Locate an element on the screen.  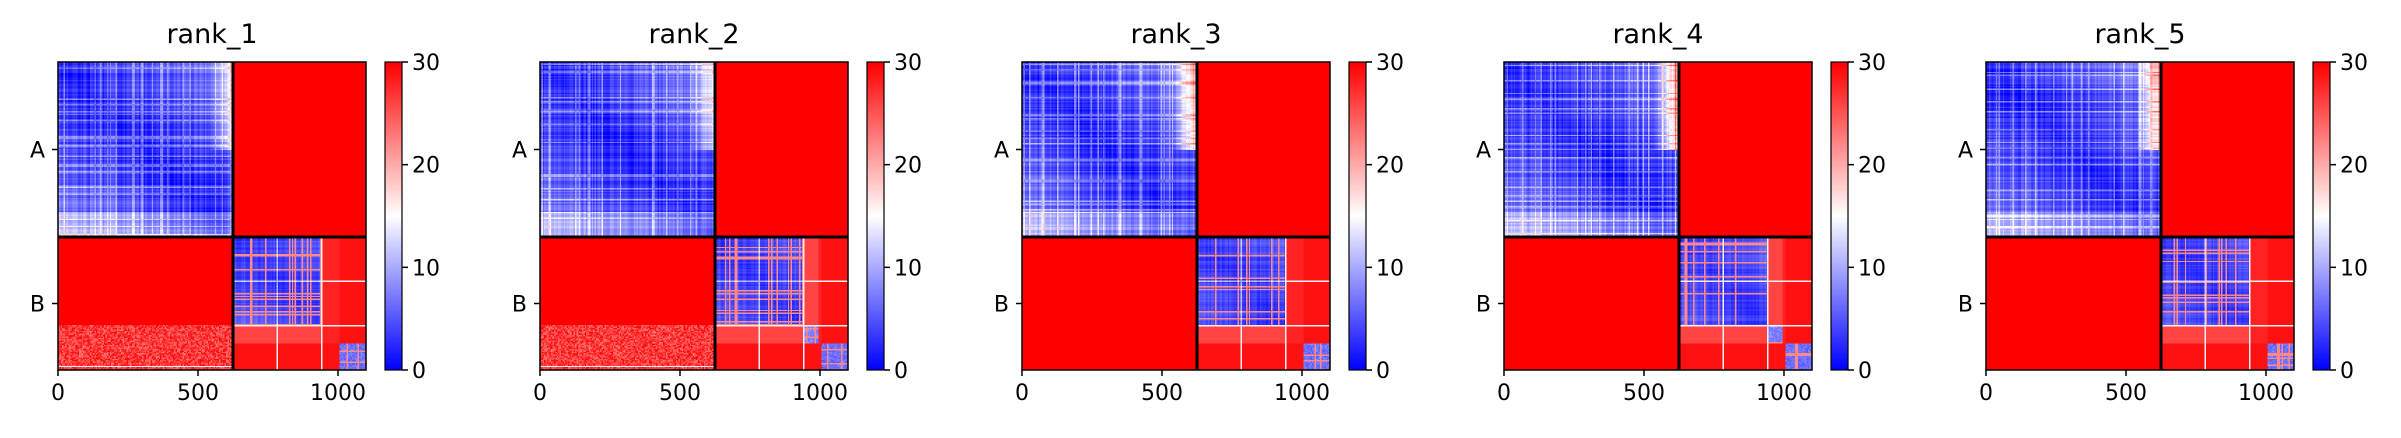
panel-title: rank_1 is located at coordinates (211, 34).